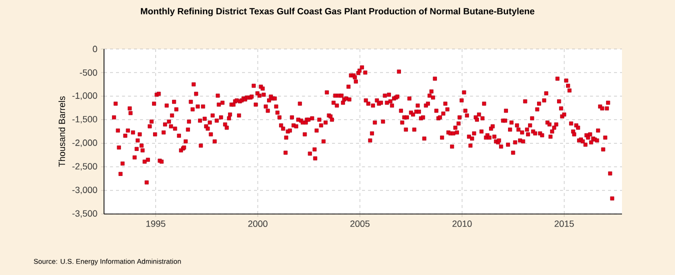  What do you see at coordinates (85, 143) in the screenshot?
I see `y-tick-label: -2,000` at bounding box center [85, 143].